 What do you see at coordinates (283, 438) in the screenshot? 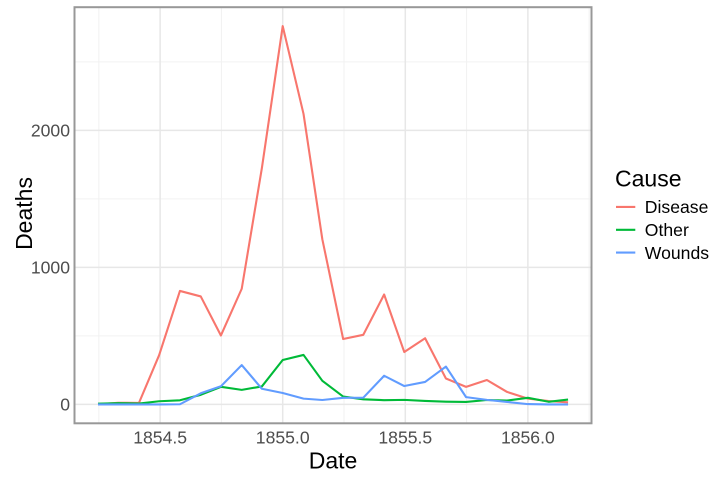
I see `svg-text: 1855.0` at bounding box center [283, 438].